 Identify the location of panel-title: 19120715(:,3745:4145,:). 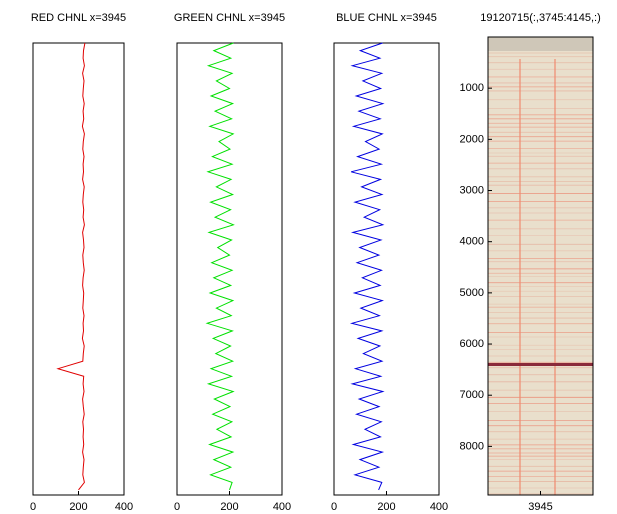
(540, 18).